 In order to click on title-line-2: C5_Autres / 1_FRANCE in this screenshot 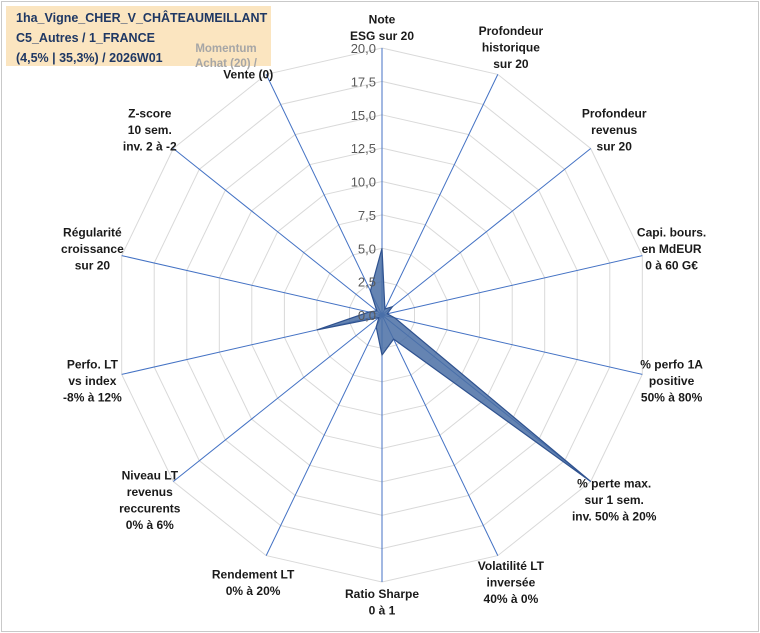, I will do `click(85, 38)`.